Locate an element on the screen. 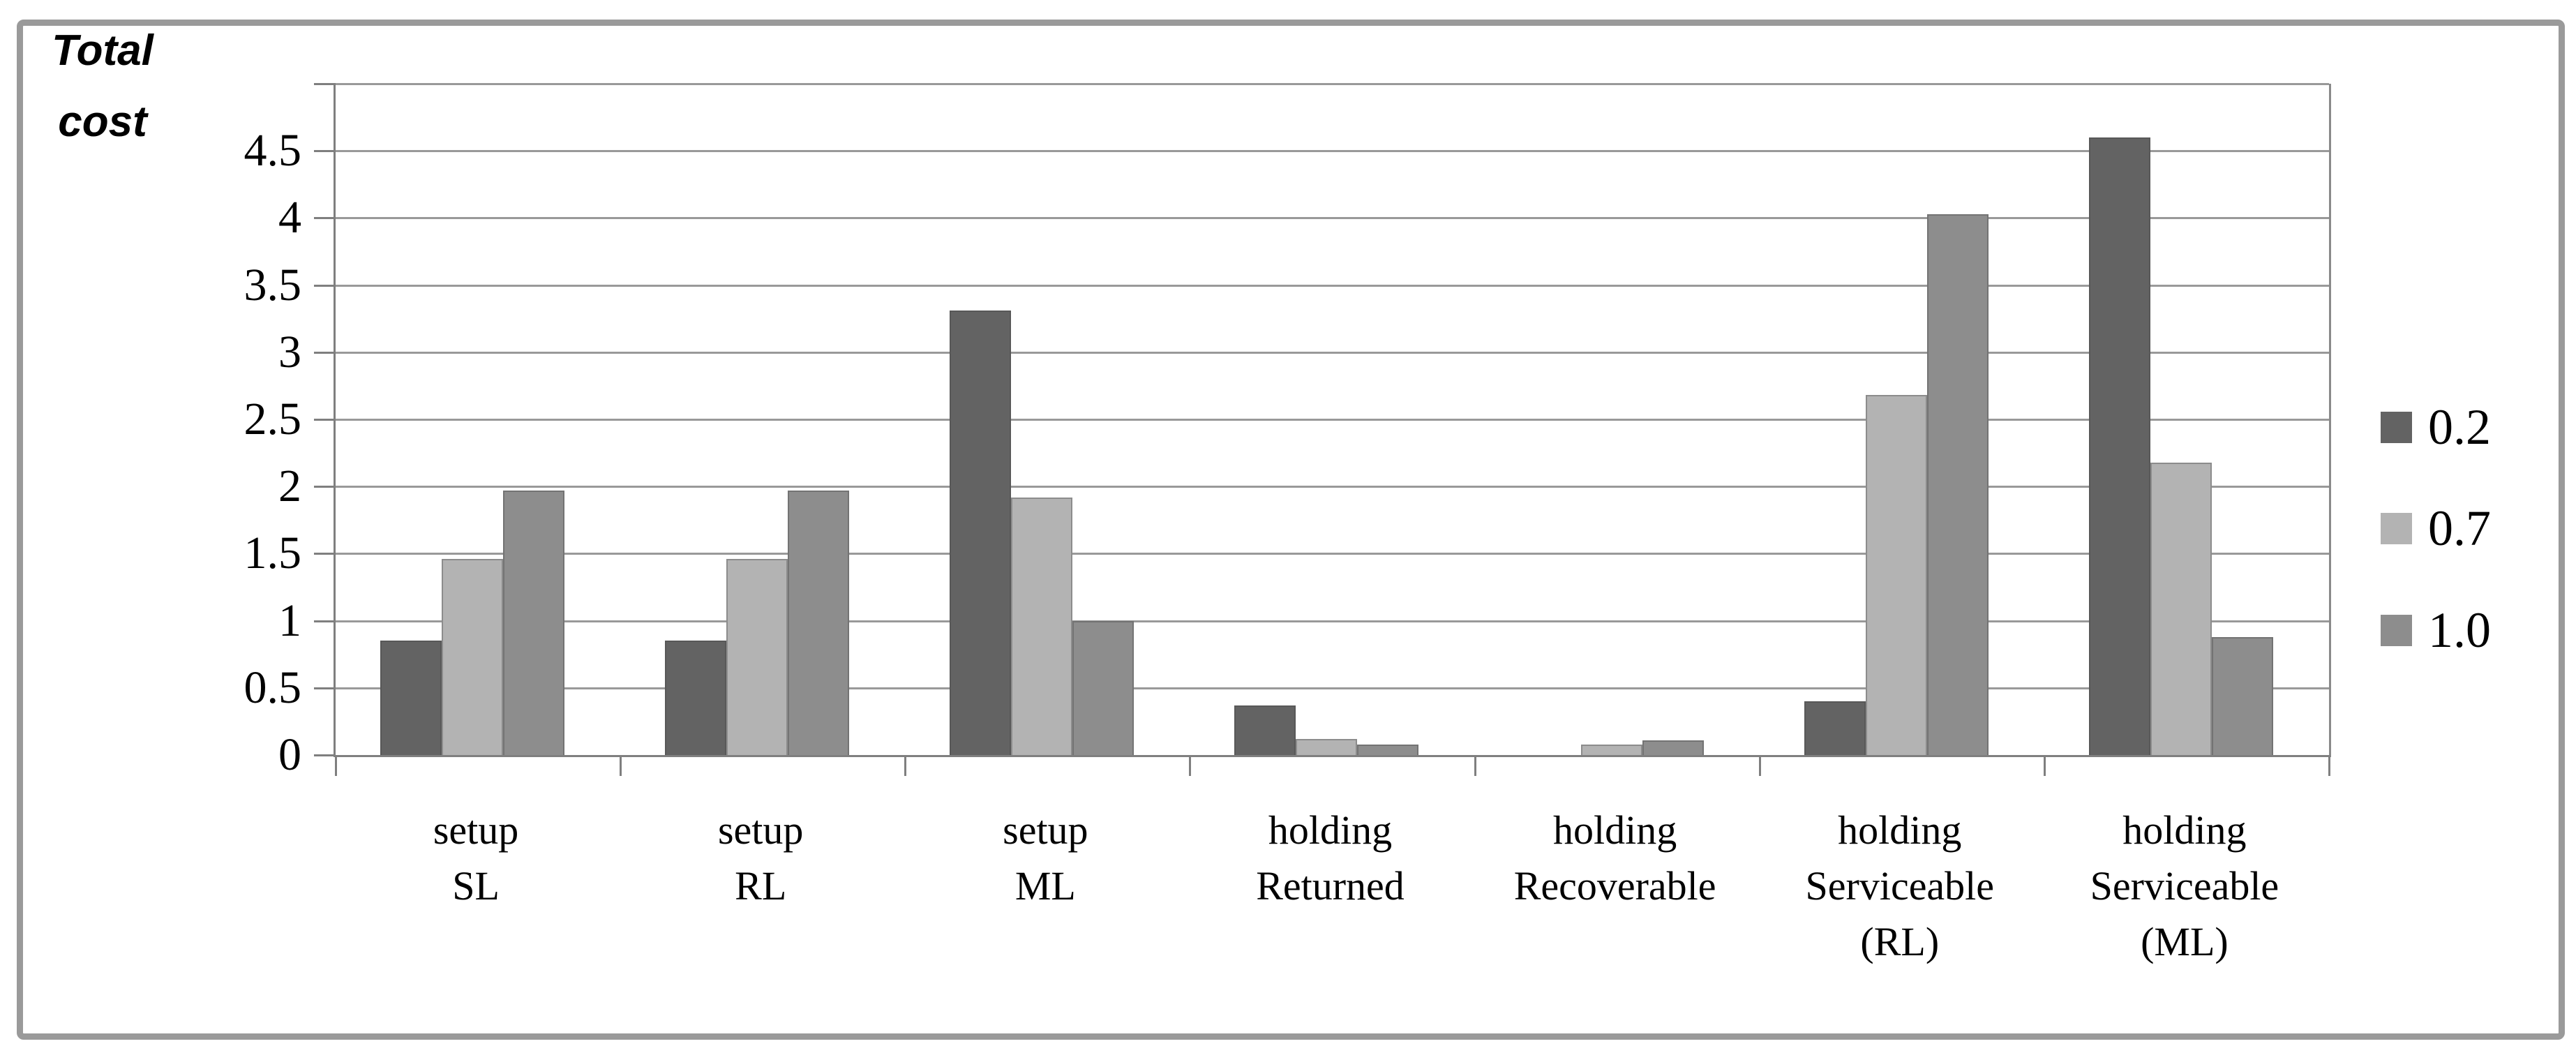 The image size is (2576, 1046). y-tick-label: 1 is located at coordinates (289, 620).